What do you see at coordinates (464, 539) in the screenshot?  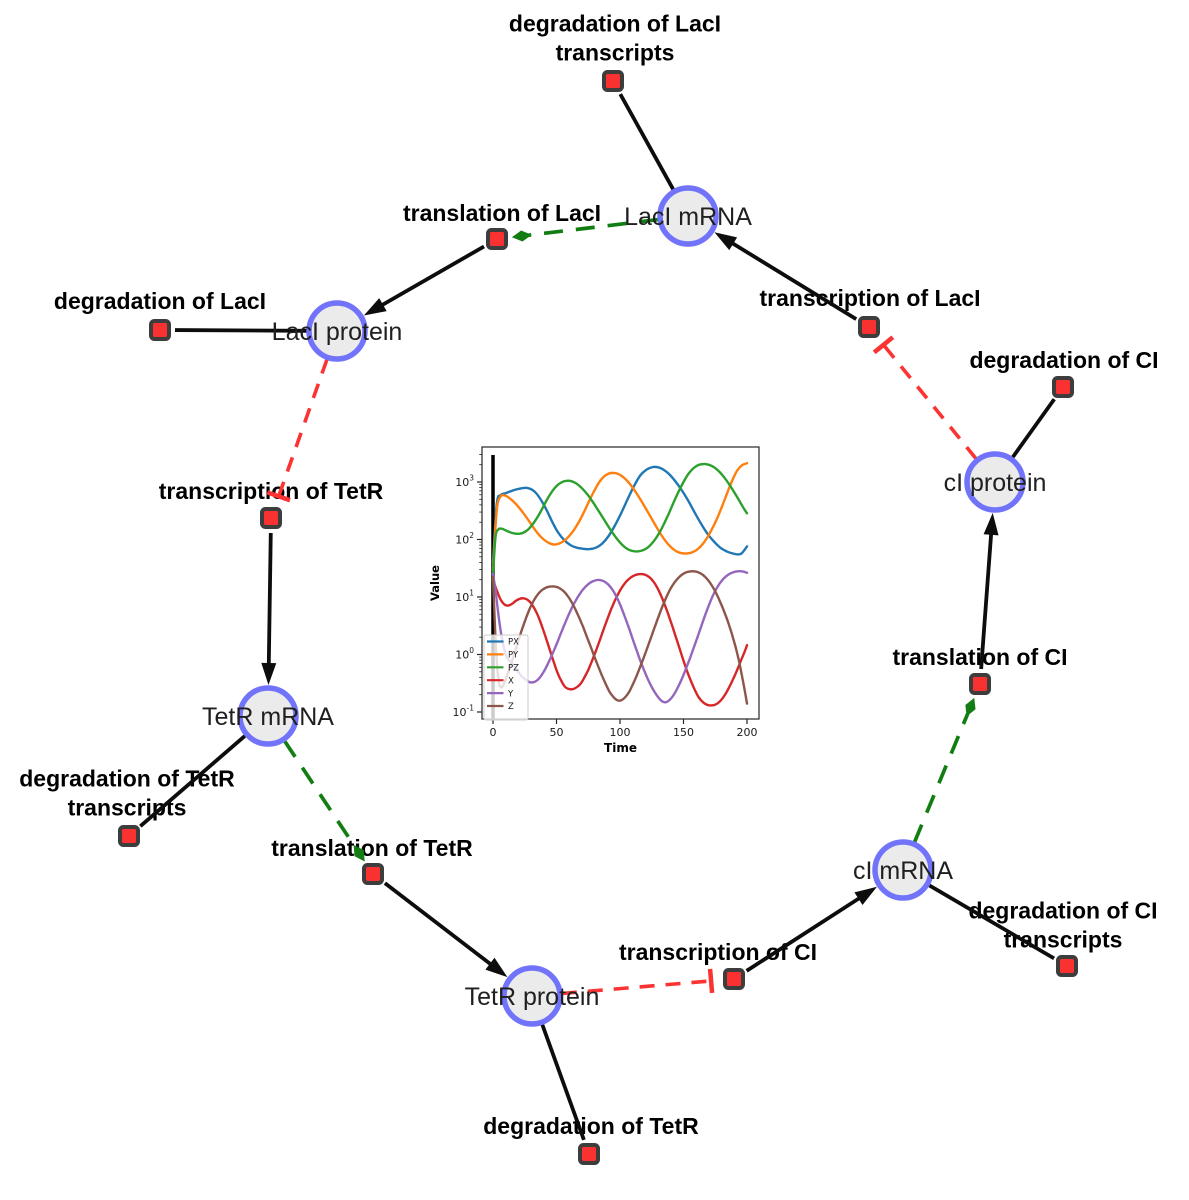 I see `y-tick-label: 10²` at bounding box center [464, 539].